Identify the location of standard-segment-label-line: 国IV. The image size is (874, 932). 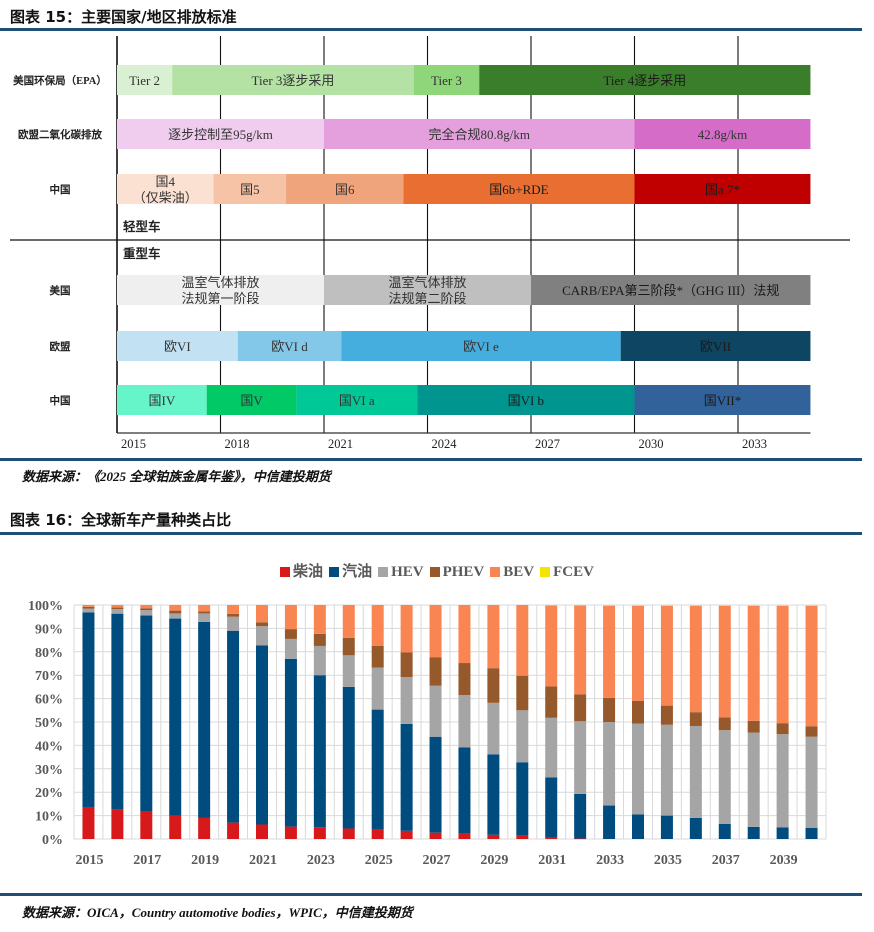
(161, 400).